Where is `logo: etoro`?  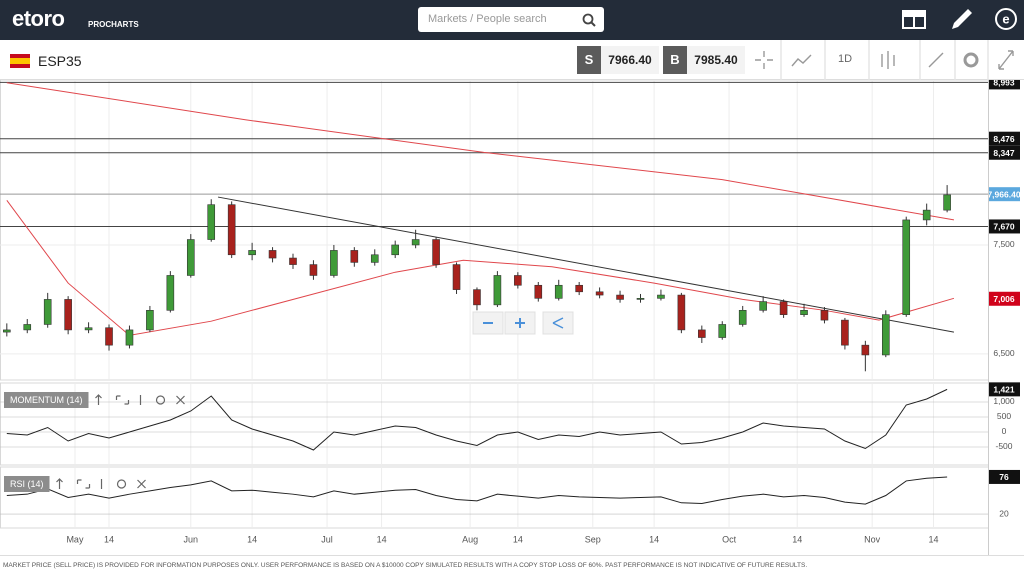 logo: etoro is located at coordinates (38, 18).